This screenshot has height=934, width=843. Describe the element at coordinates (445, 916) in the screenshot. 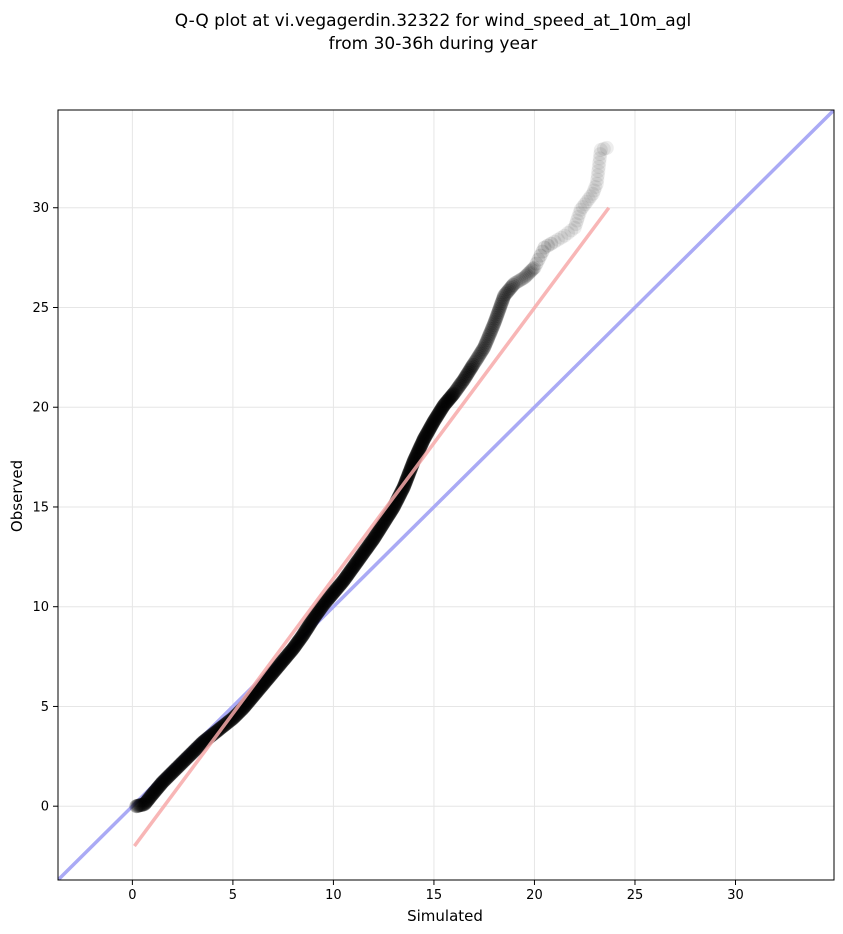

I see `x-axis-label: Simulated` at that location.